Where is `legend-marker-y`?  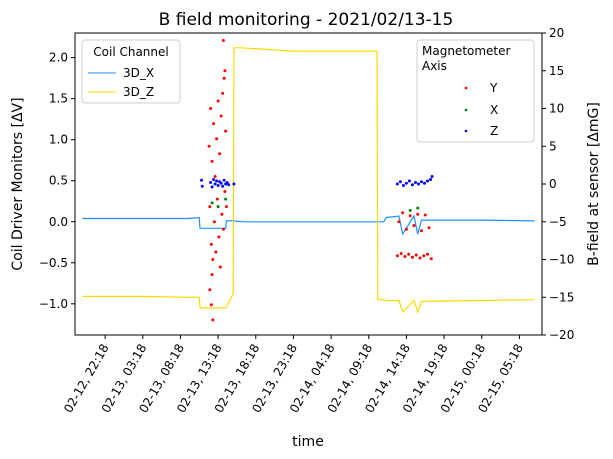 legend-marker-y is located at coordinates (466, 88).